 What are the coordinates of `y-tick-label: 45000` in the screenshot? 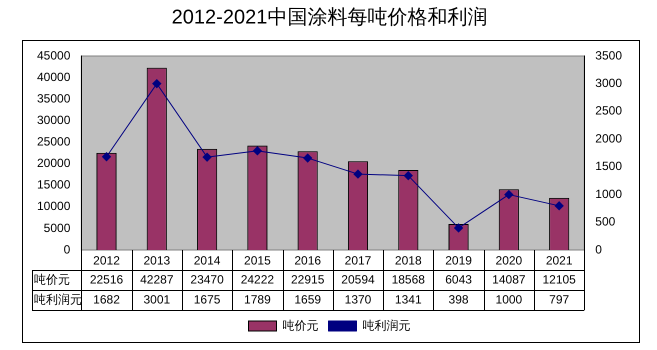 It's located at (53, 55).